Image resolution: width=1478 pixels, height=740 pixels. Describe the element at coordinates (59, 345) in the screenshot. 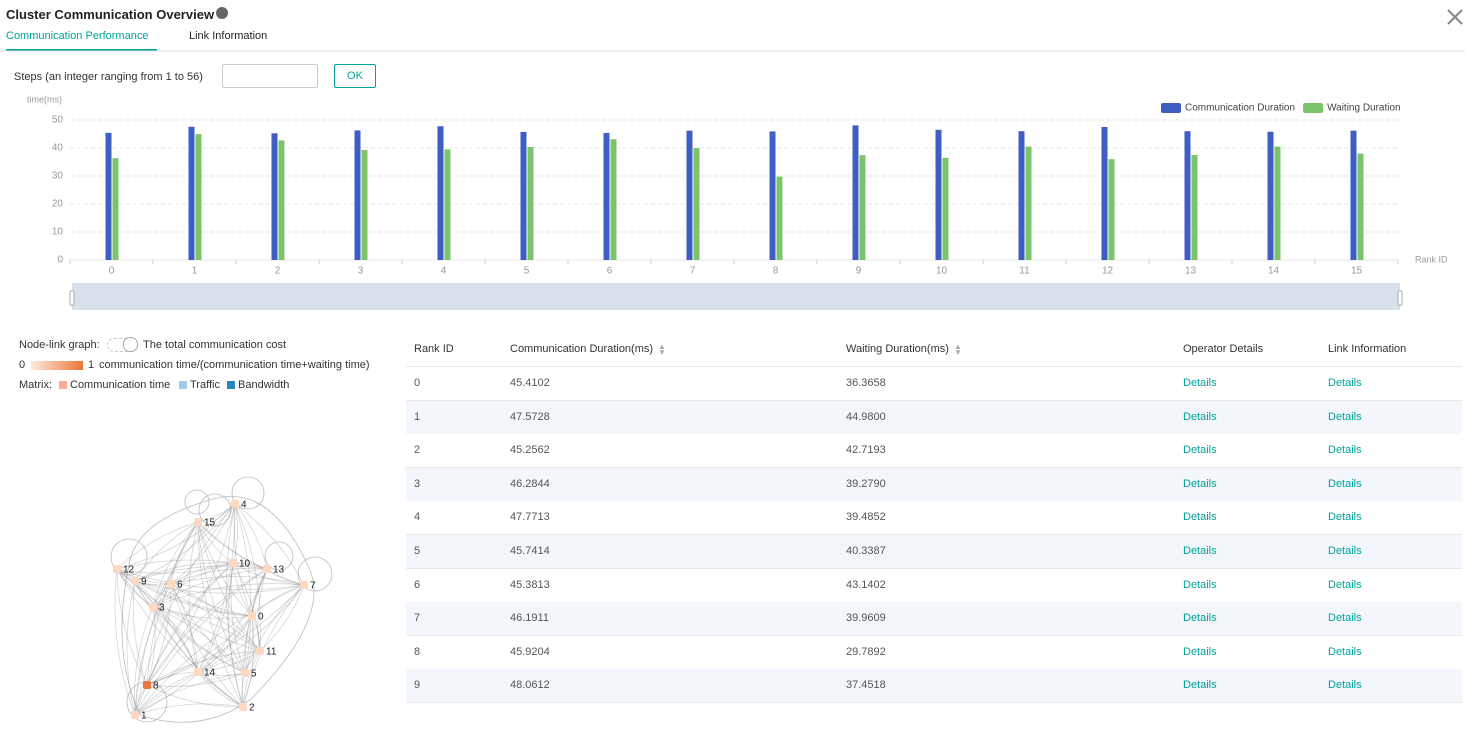

I see `legend-label: Node-link graph:` at that location.